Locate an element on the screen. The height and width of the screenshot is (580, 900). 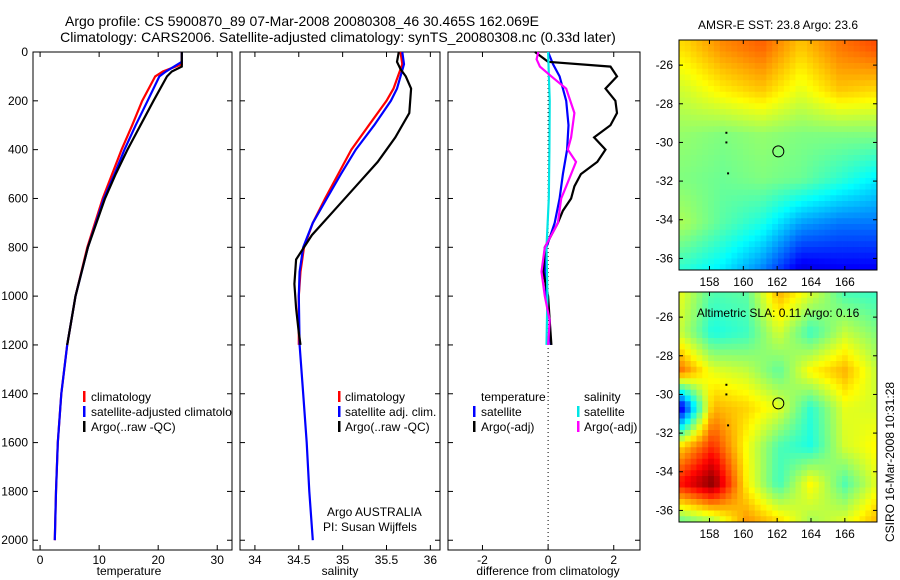
csiro-timestamp: CSIRO 16-Mar-2008 10:31:28 is located at coordinates (890, 462).